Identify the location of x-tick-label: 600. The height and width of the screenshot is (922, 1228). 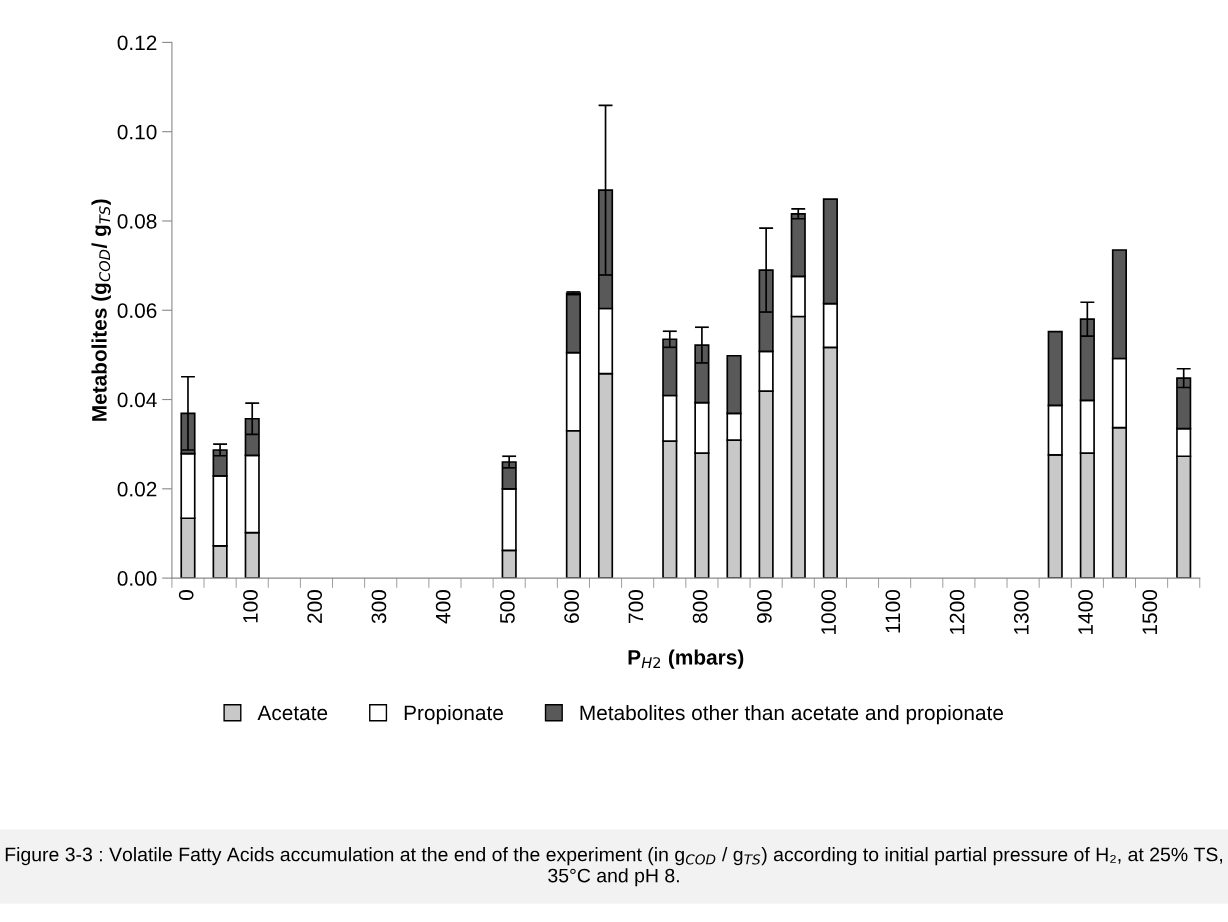
(572, 606).